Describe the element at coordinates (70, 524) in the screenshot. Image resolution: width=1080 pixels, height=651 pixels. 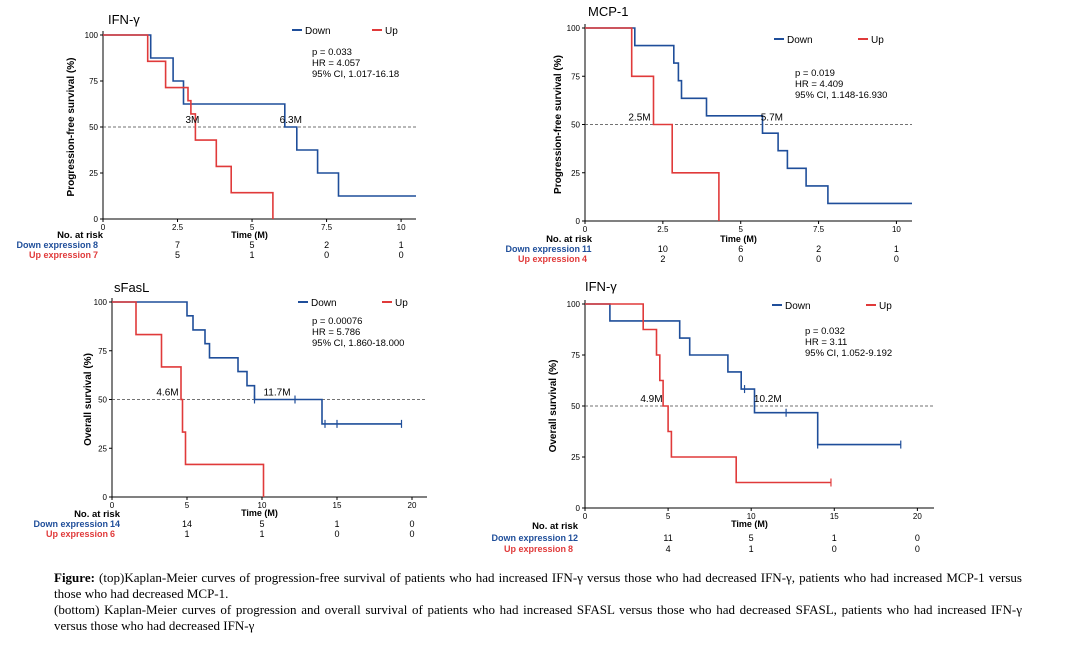
I see `risk-row-label: Down expression` at that location.